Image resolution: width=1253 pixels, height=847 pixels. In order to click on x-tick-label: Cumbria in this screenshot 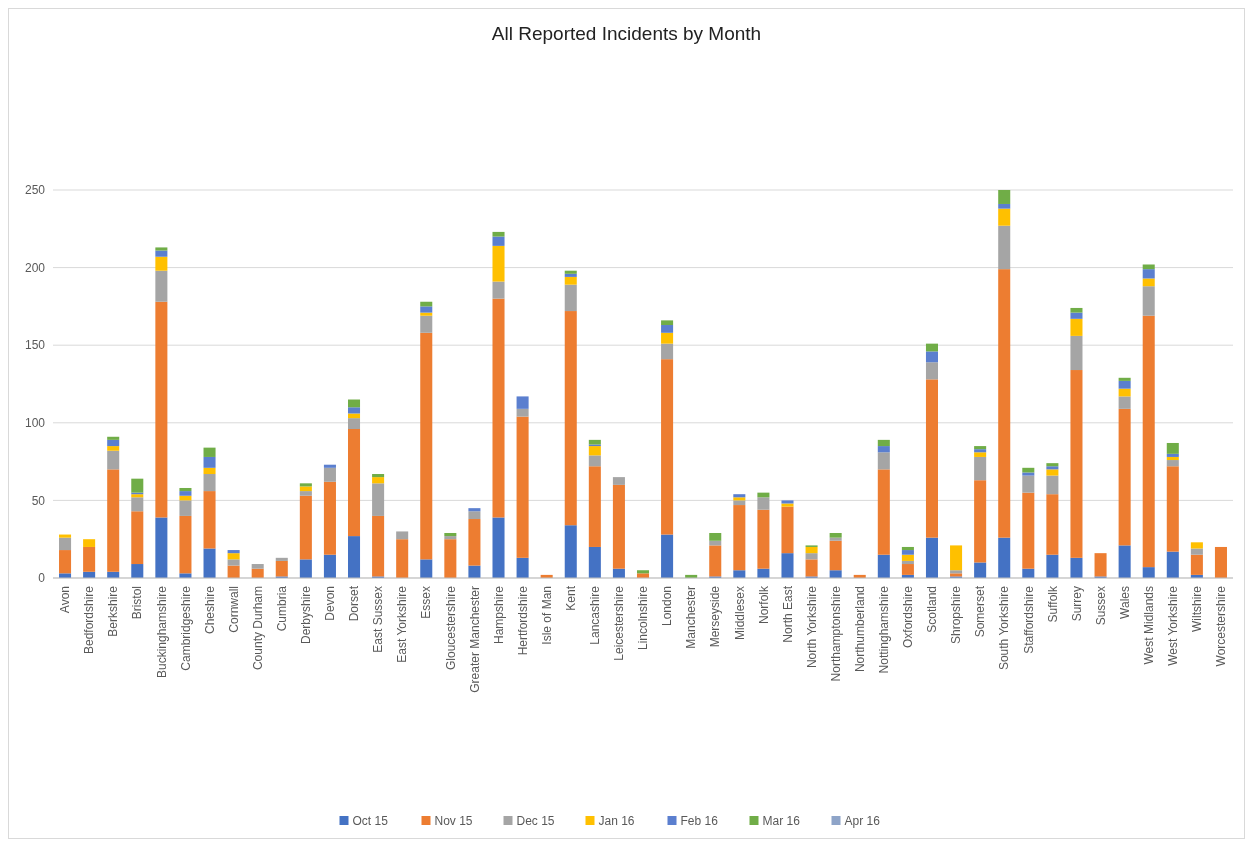, I will do `click(281, 608)`.